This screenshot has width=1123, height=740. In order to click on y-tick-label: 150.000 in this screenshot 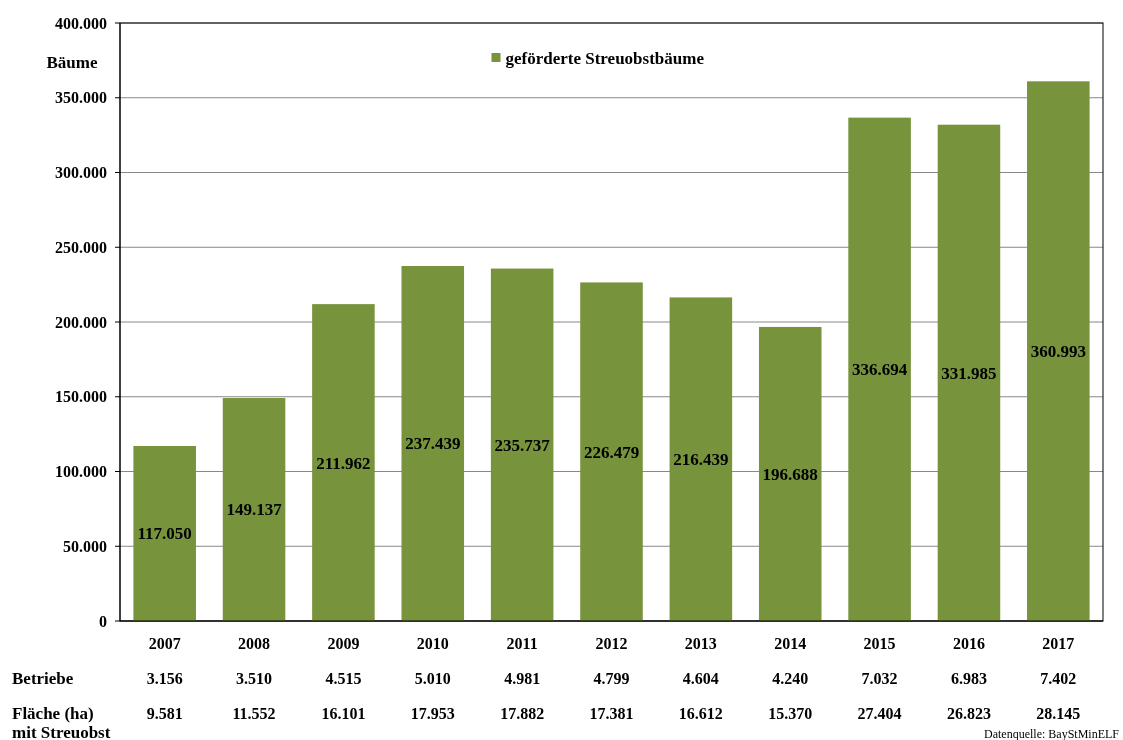, I will do `click(81, 397)`.